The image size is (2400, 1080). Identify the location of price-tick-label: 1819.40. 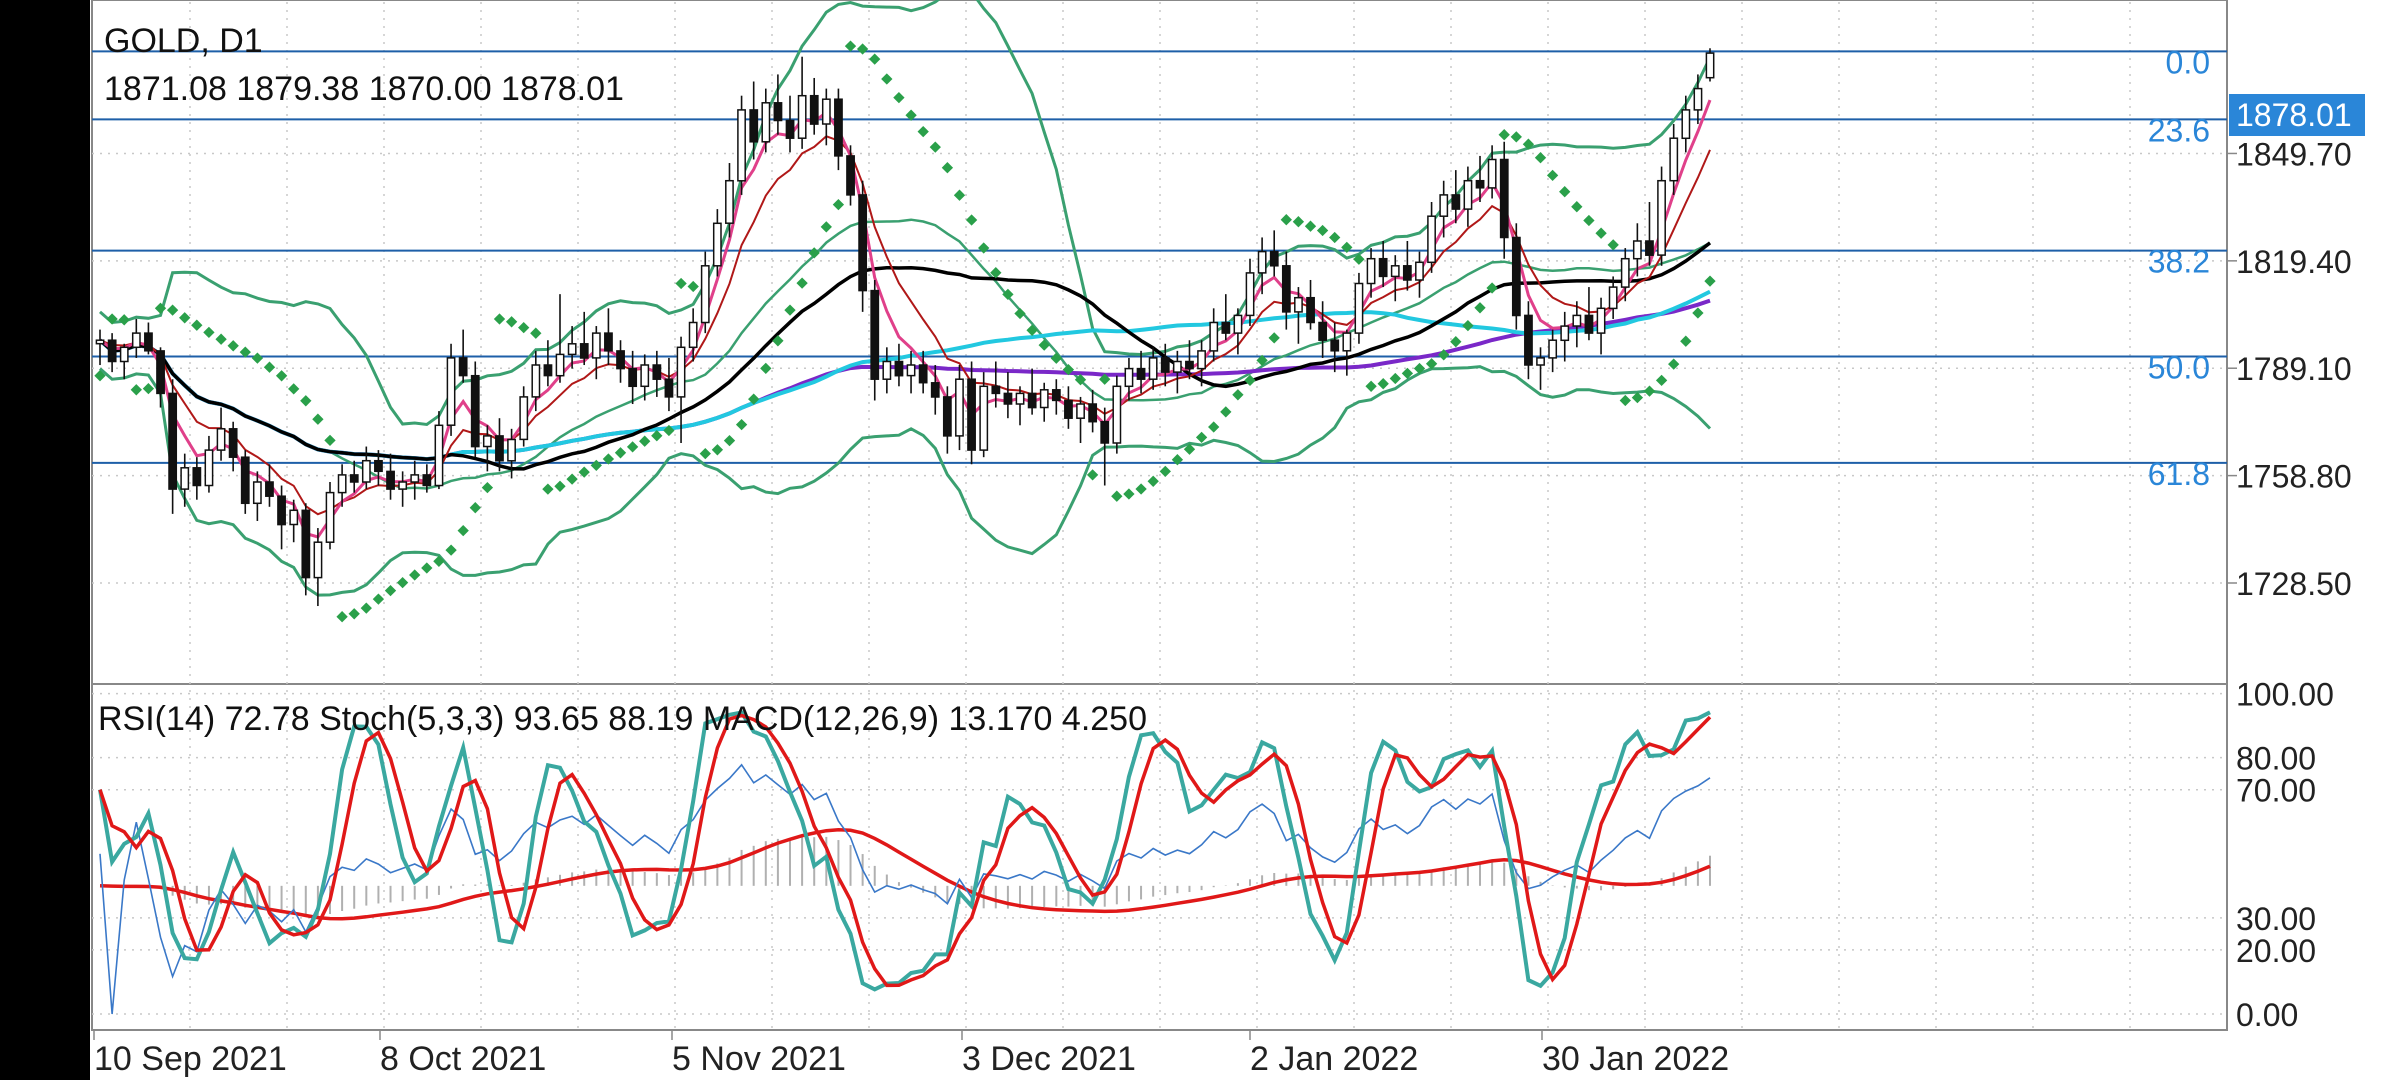
(2294, 262).